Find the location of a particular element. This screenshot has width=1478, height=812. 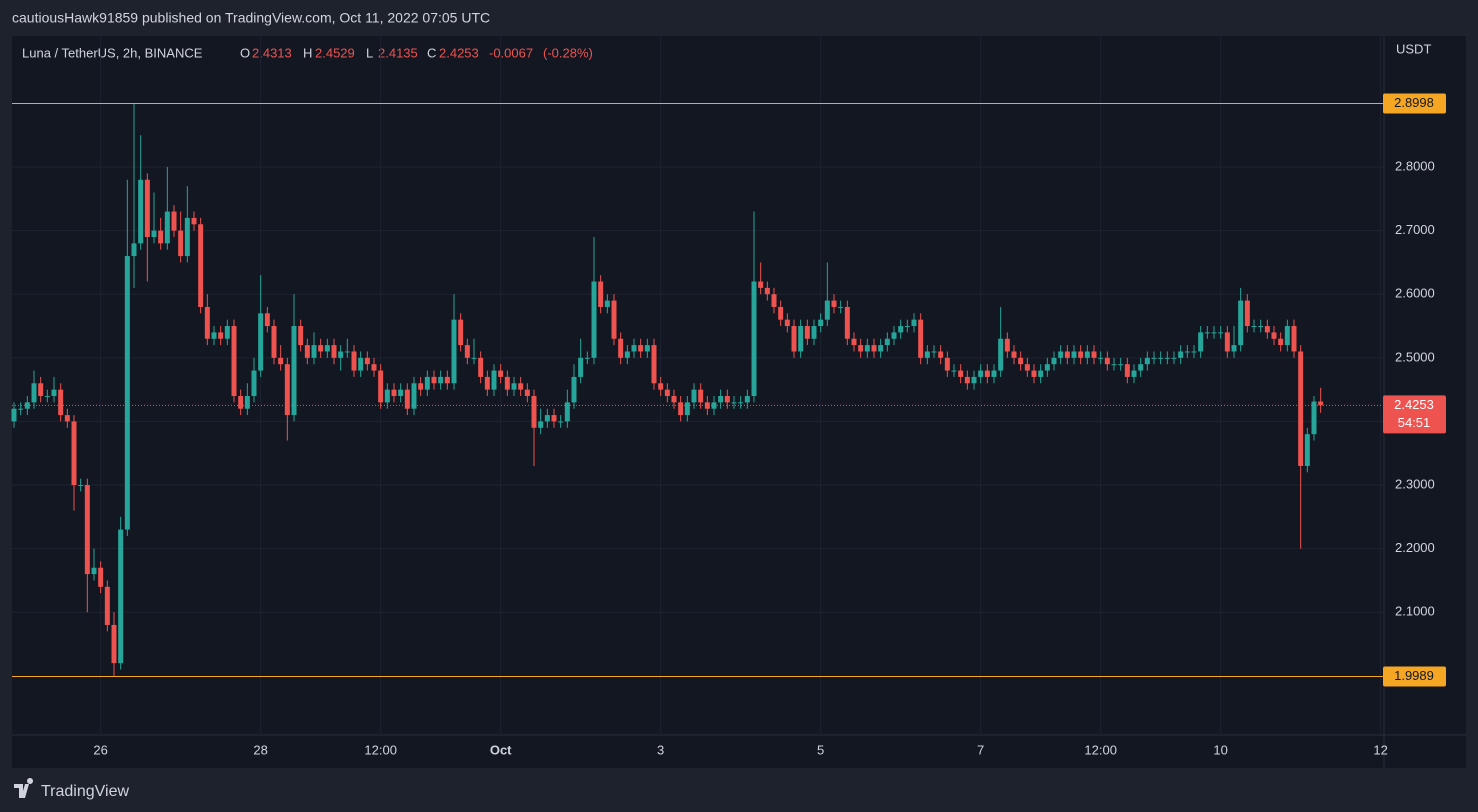

ohlc-value: 2.4253 is located at coordinates (459, 52).